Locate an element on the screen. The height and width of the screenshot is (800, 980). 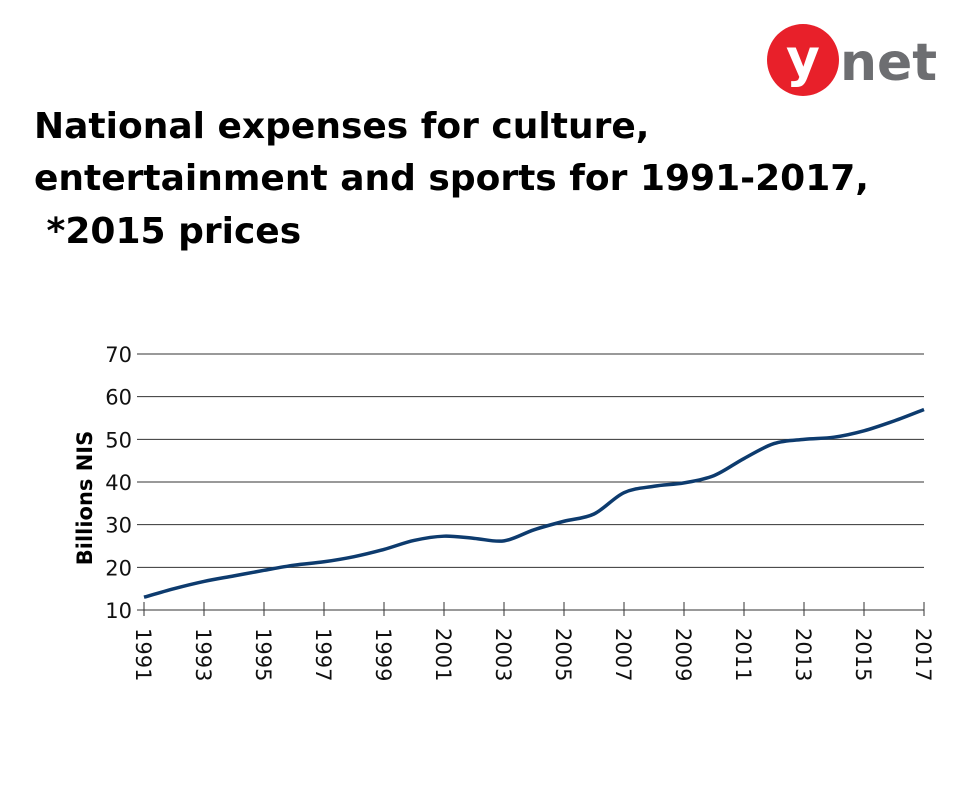
y-tick-label: 60 is located at coordinates (118, 398).